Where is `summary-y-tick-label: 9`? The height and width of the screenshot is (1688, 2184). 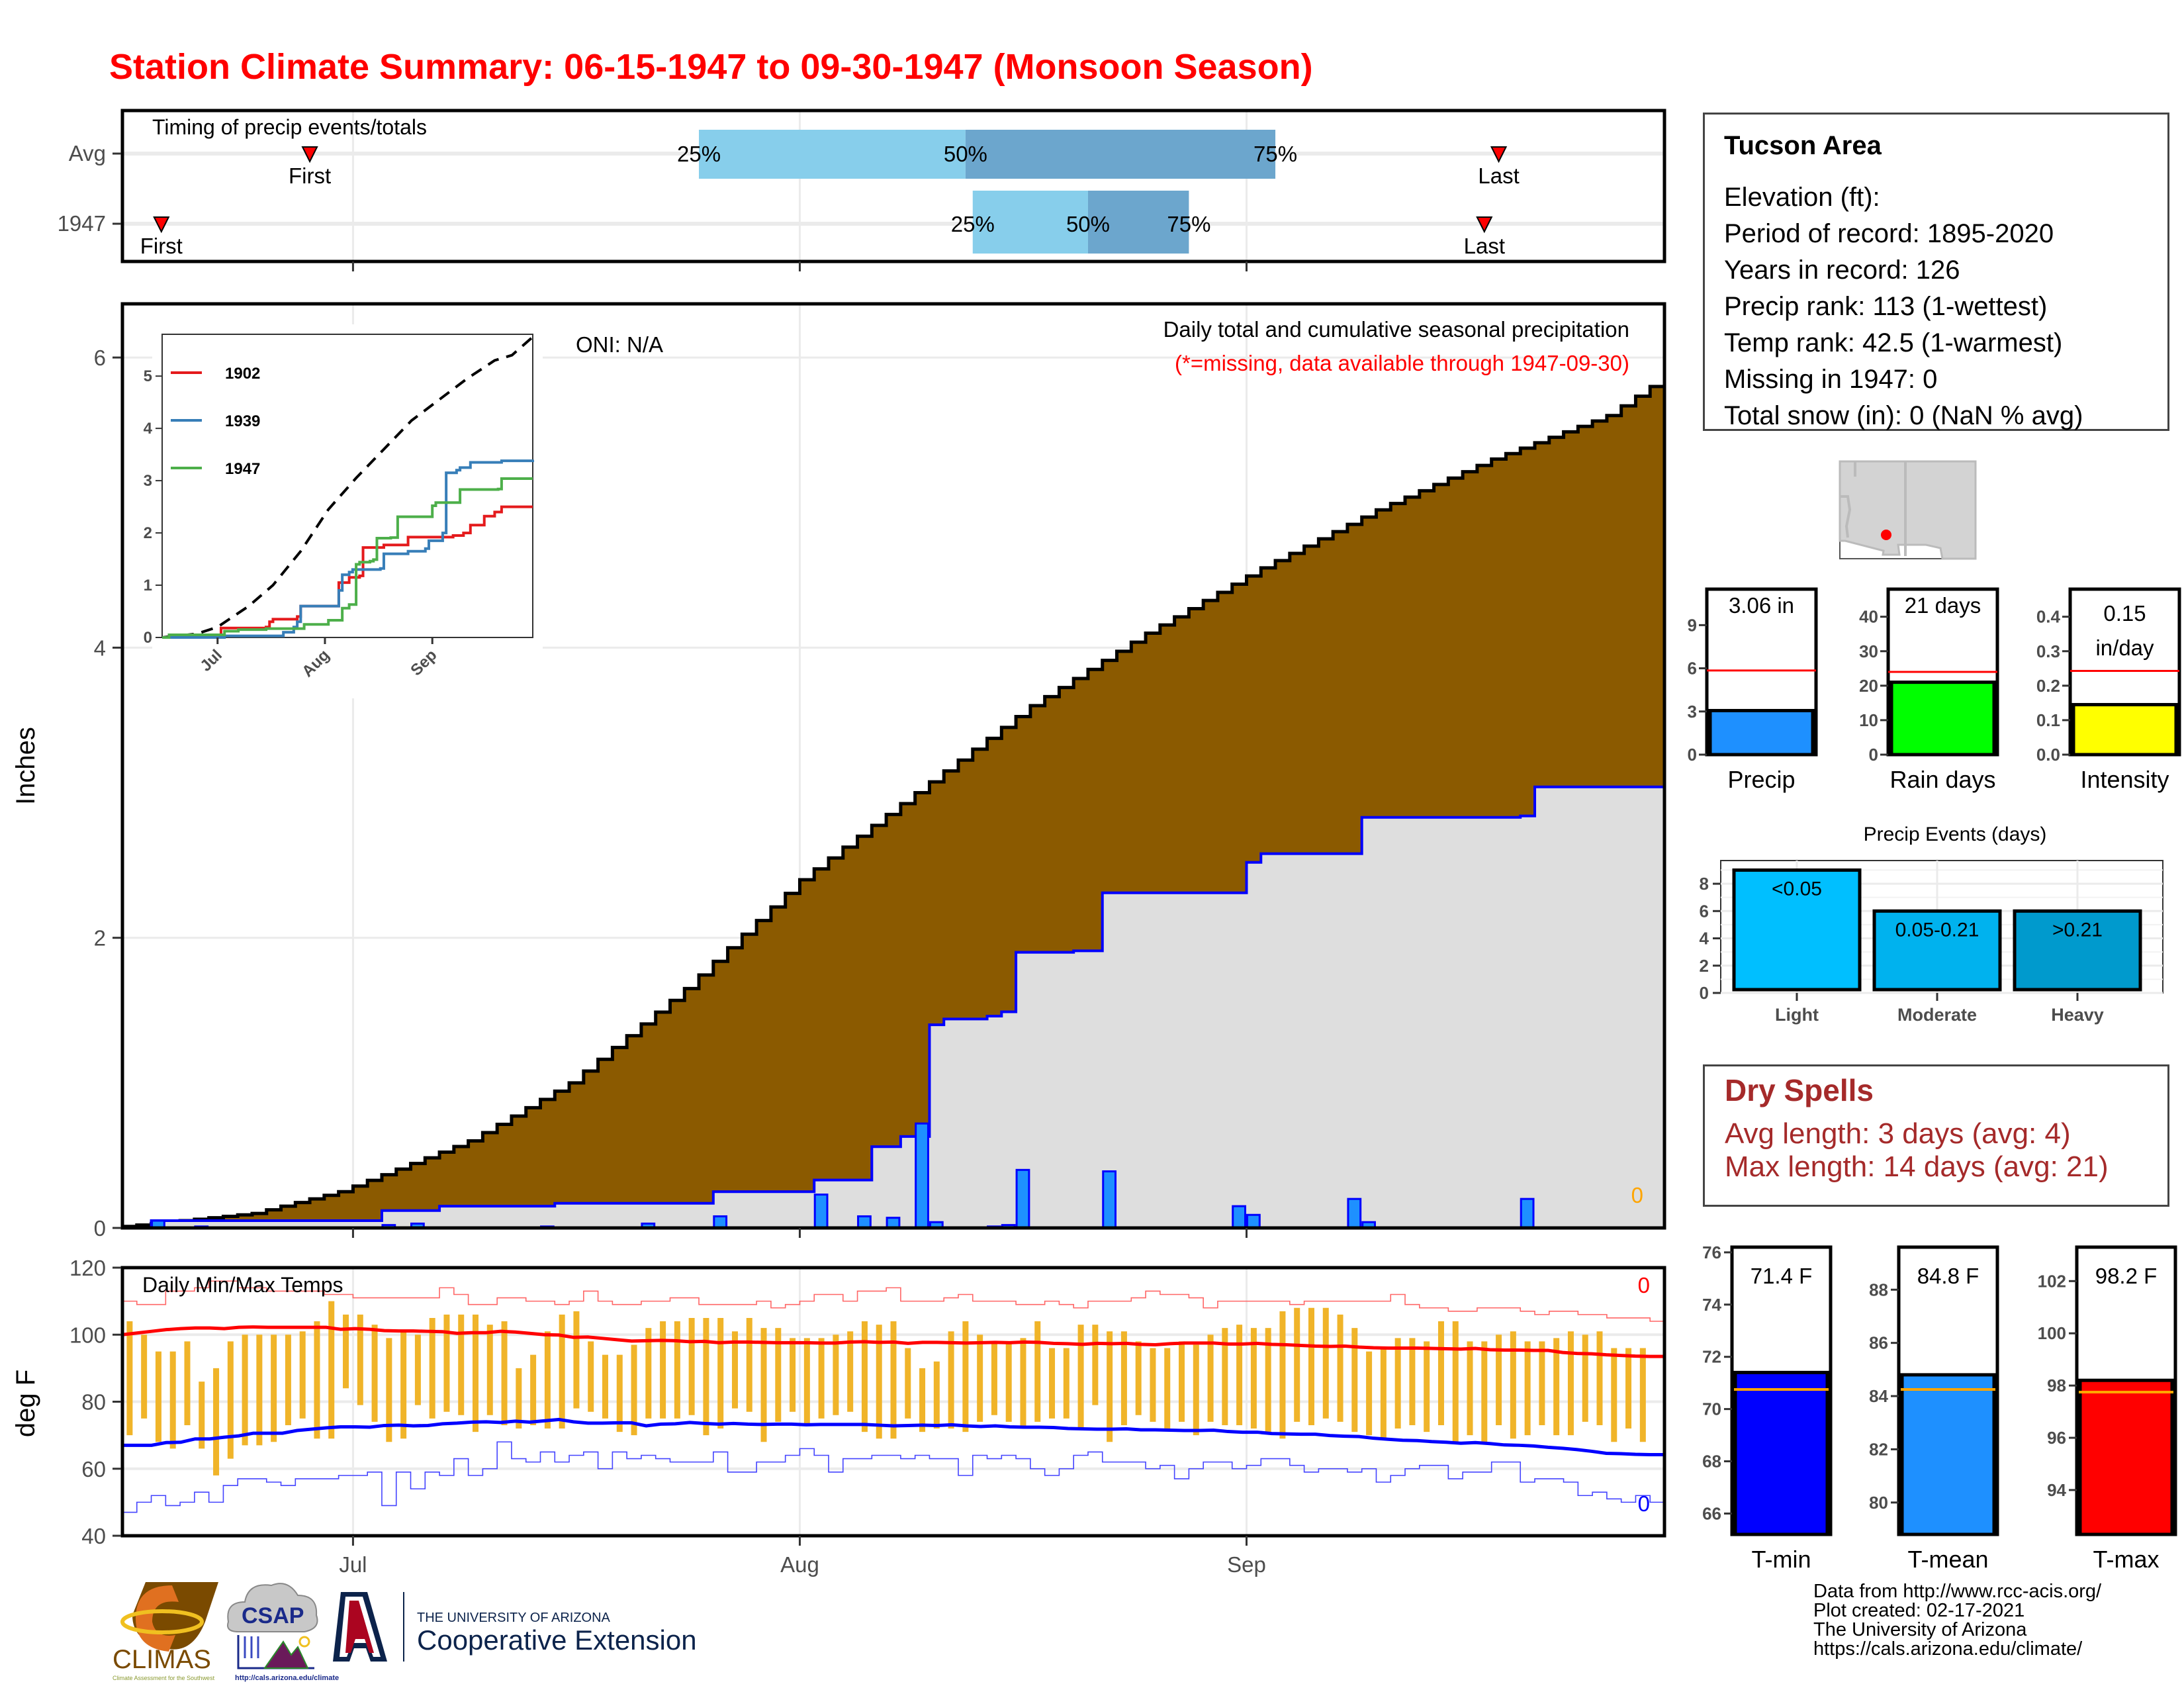
summary-y-tick-label: 9 is located at coordinates (1692, 625).